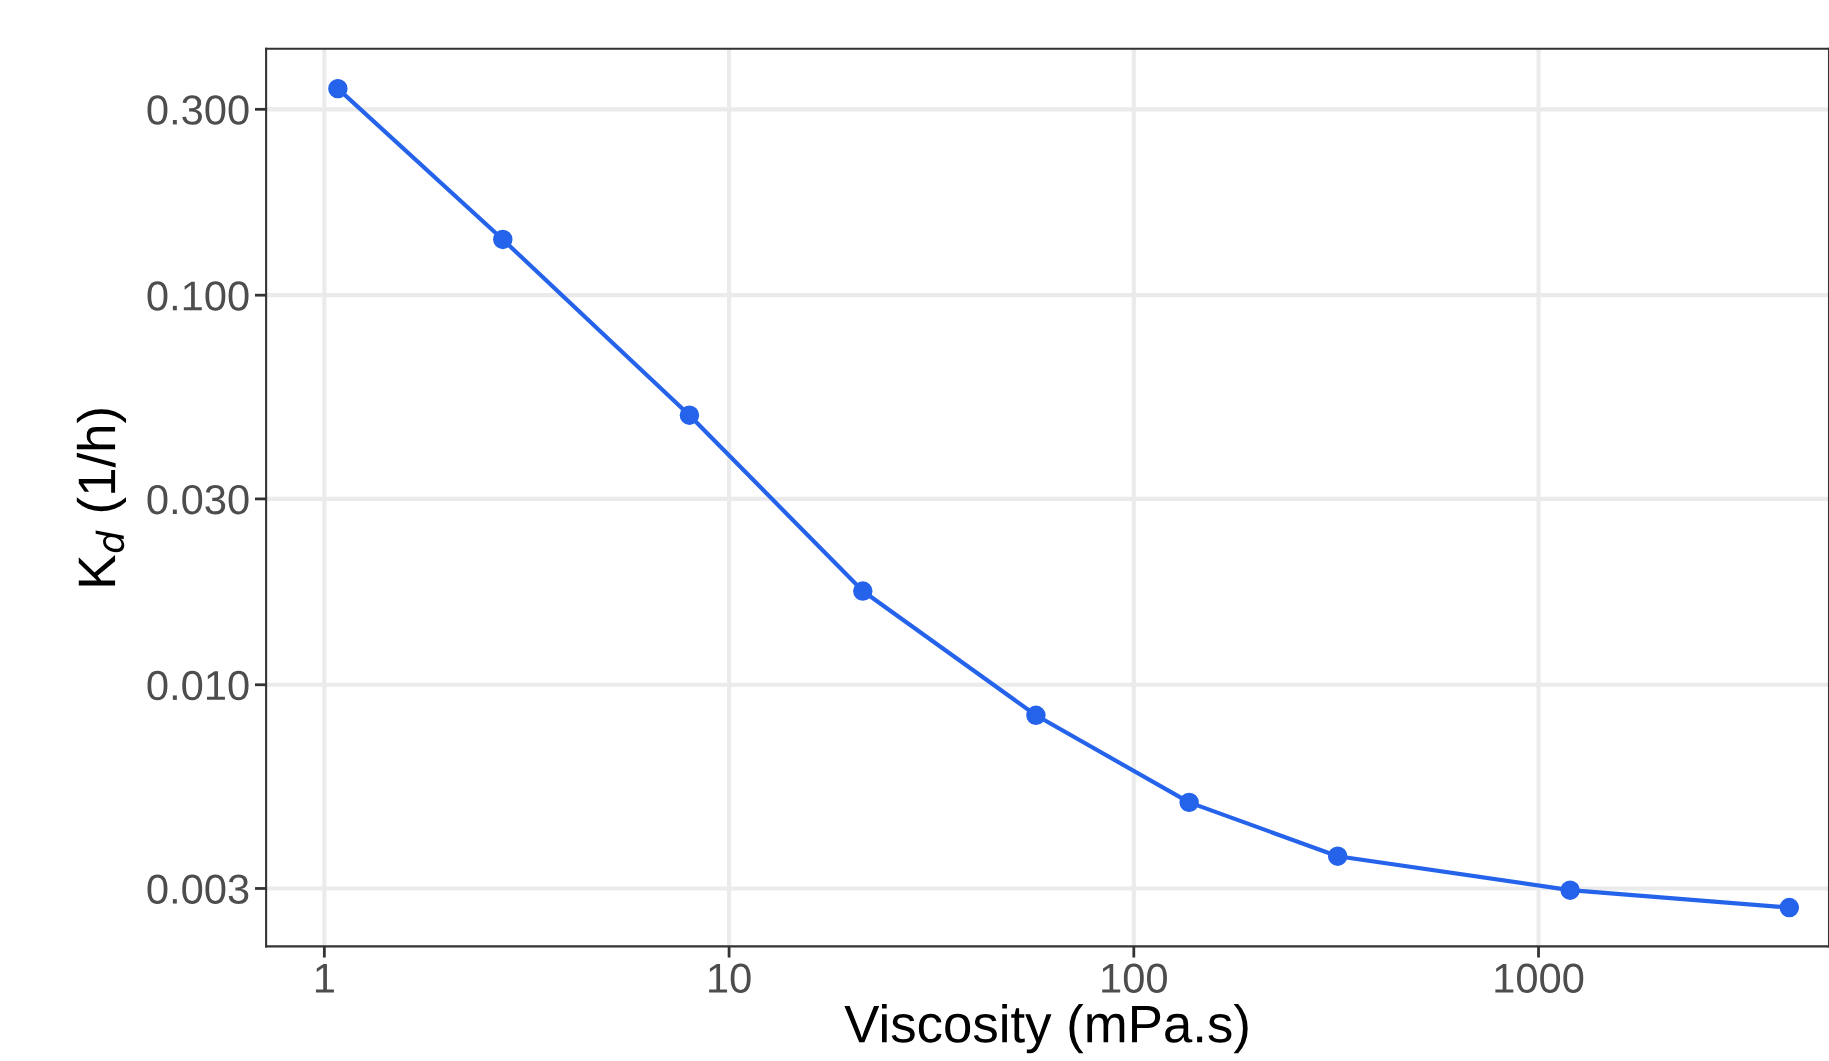 Image resolution: width=1829 pixels, height=1061 pixels. I want to click on x-tick-label: 100, so click(1134, 978).